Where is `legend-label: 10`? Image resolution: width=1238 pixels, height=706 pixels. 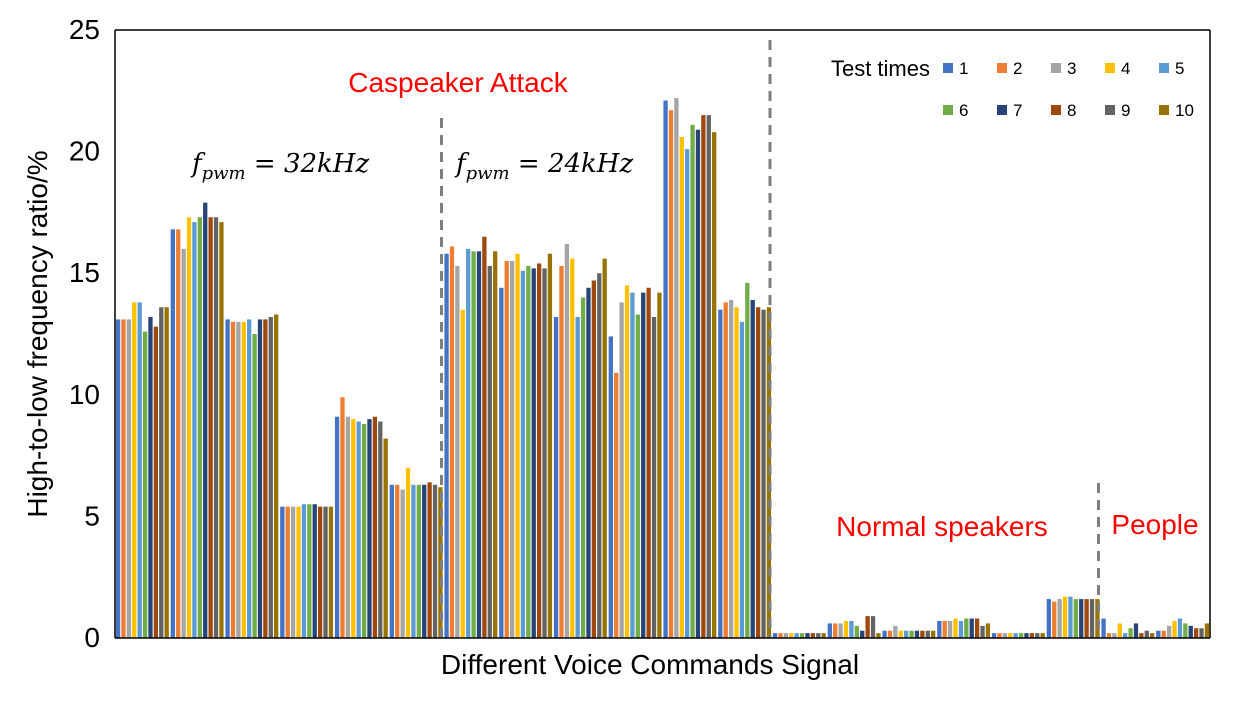
legend-label: 10 is located at coordinates (1184, 110).